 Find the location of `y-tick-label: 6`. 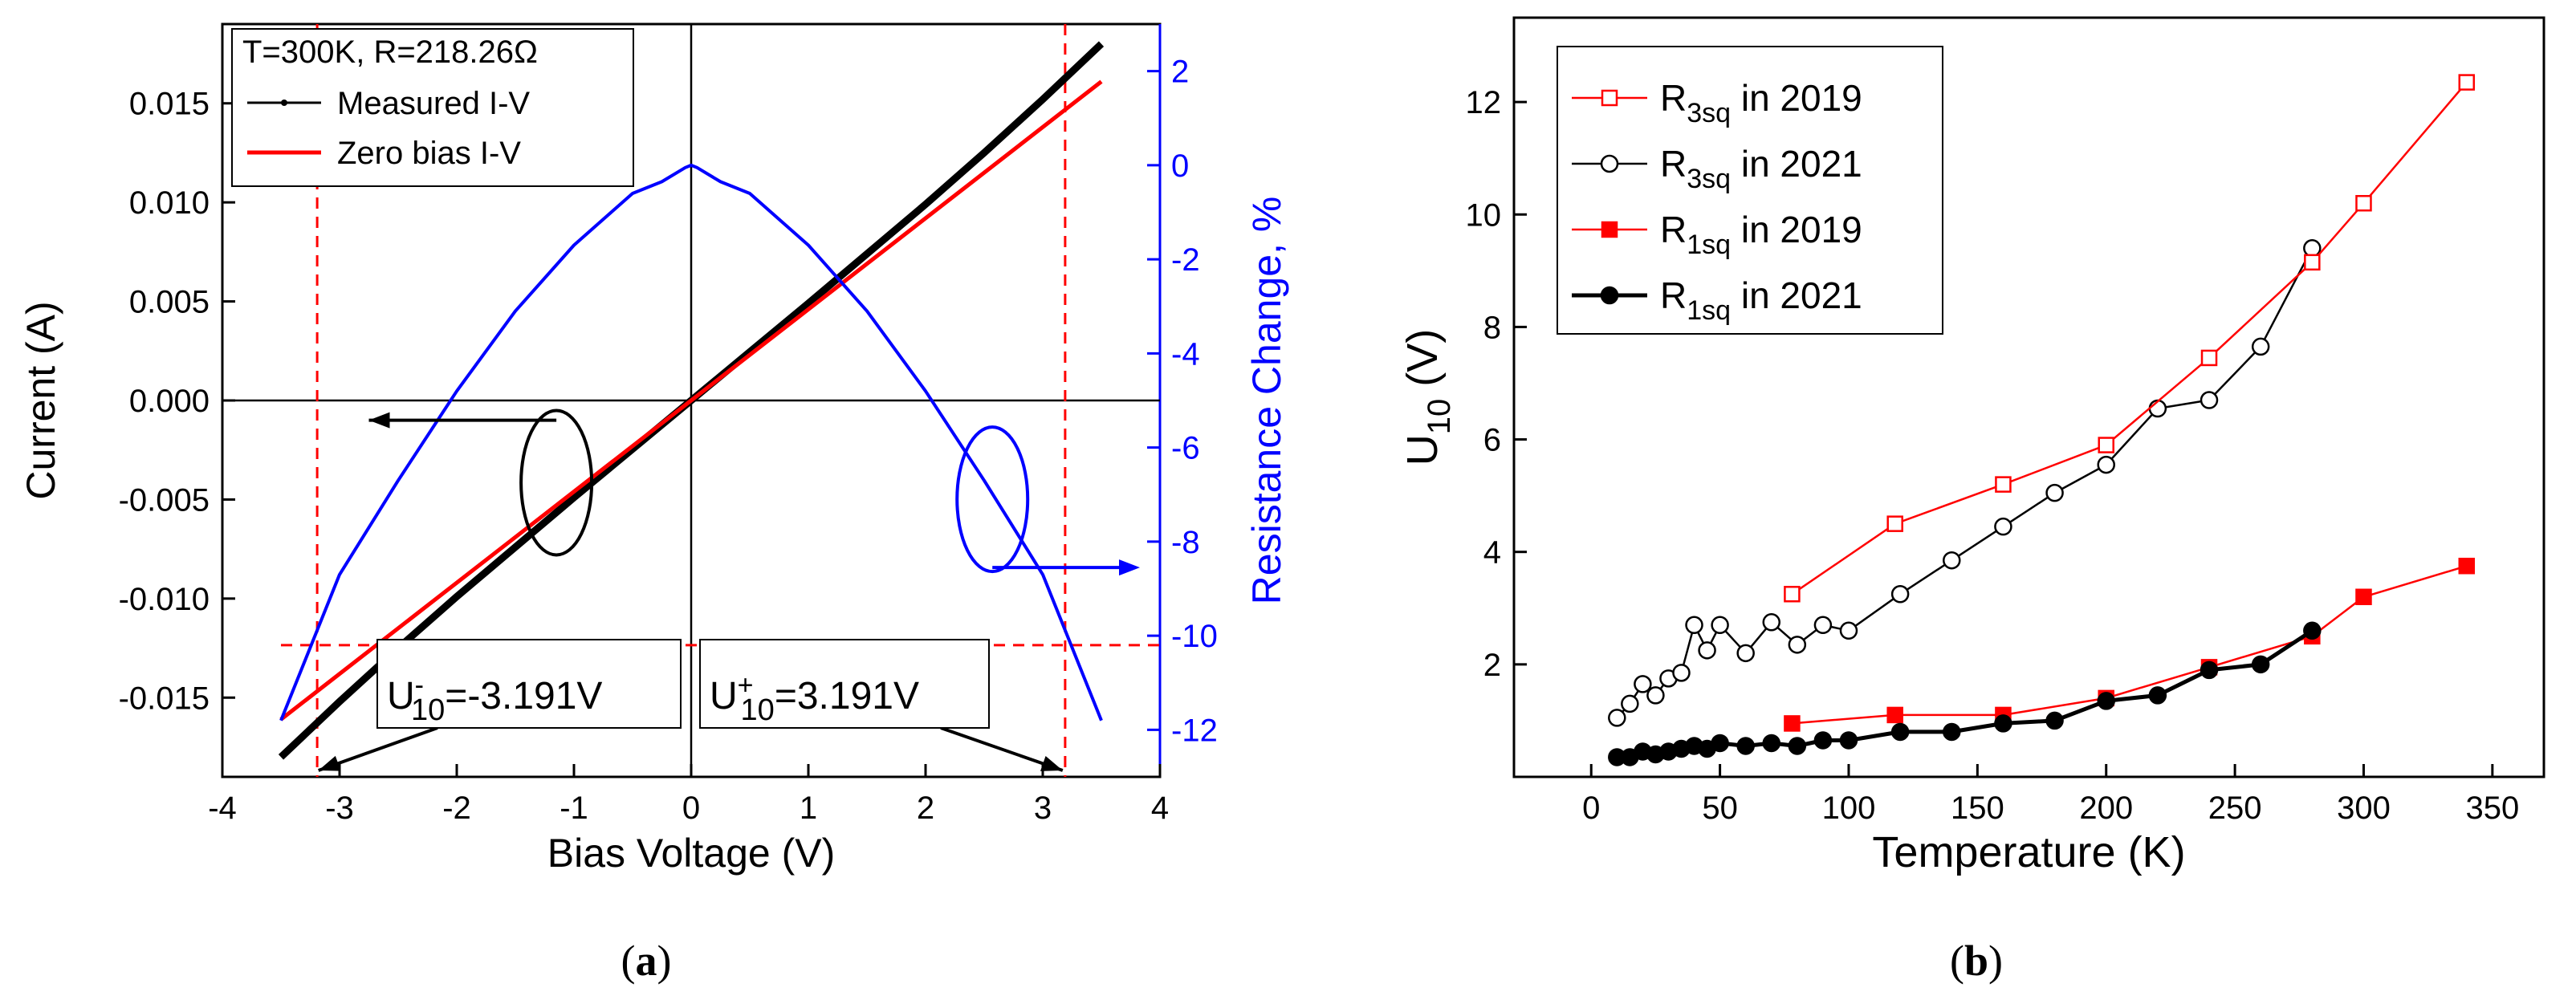

y-tick-label: 6 is located at coordinates (1492, 440).